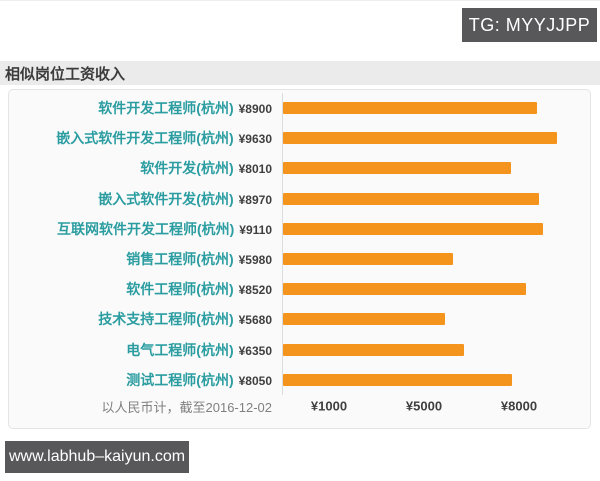  What do you see at coordinates (424, 406) in the screenshot?
I see `x-axis-tick-label: ¥5000` at bounding box center [424, 406].